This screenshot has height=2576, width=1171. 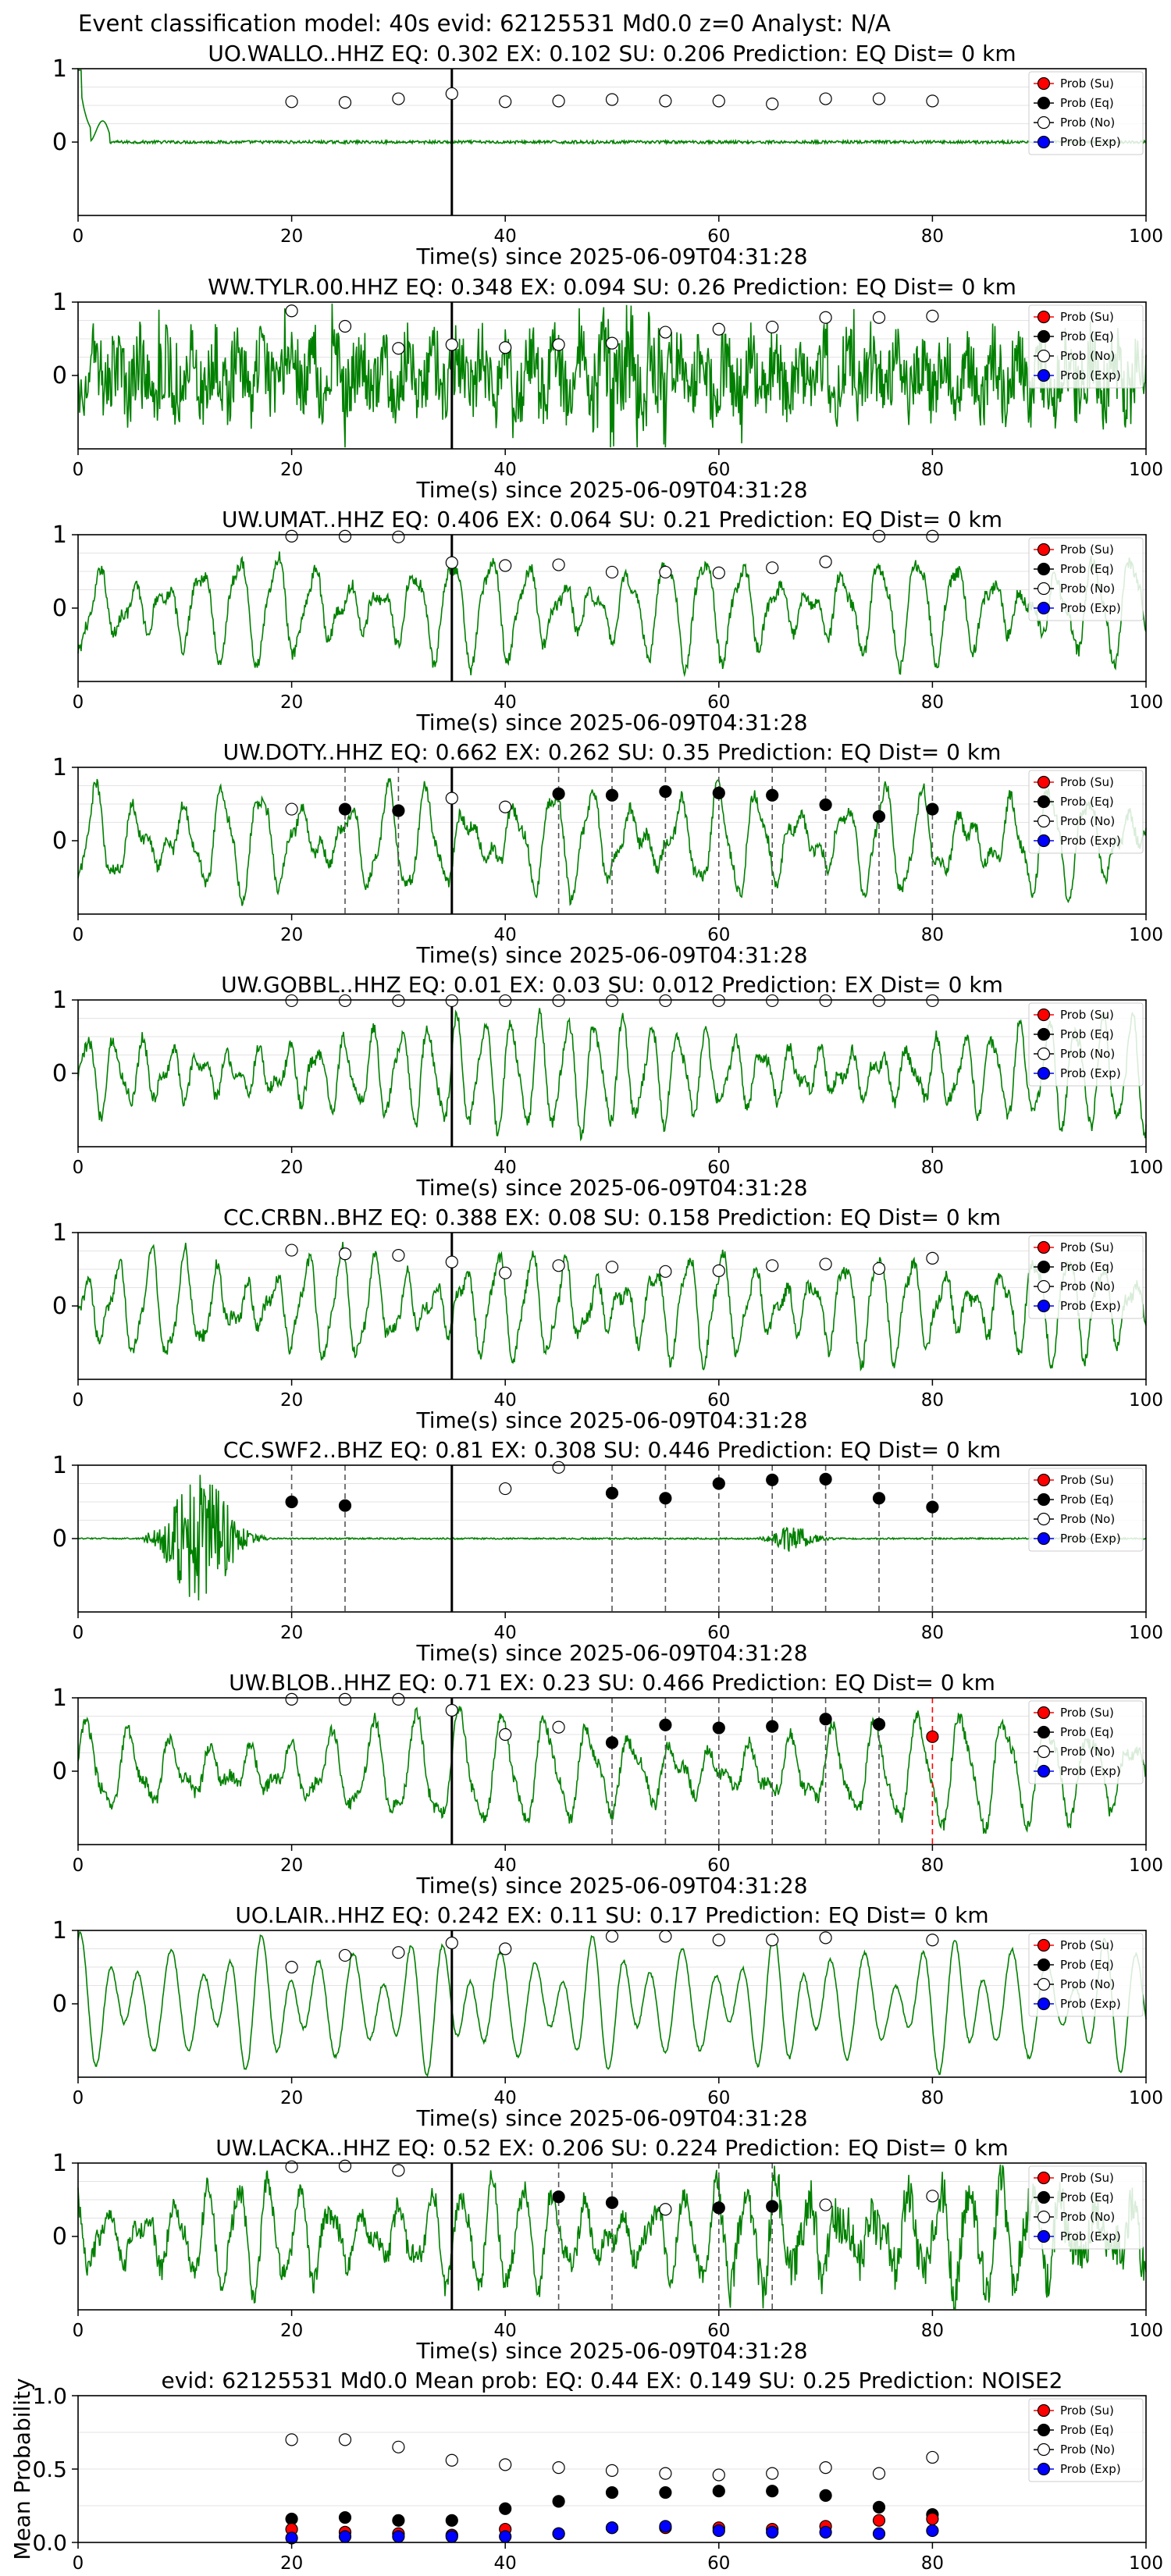 I want to click on prob-su-point, so click(x=932, y=1737).